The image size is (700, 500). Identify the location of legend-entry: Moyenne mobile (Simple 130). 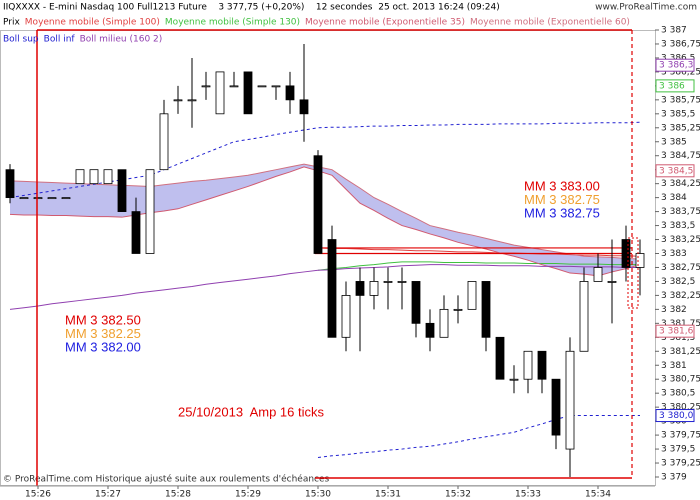
(232, 23).